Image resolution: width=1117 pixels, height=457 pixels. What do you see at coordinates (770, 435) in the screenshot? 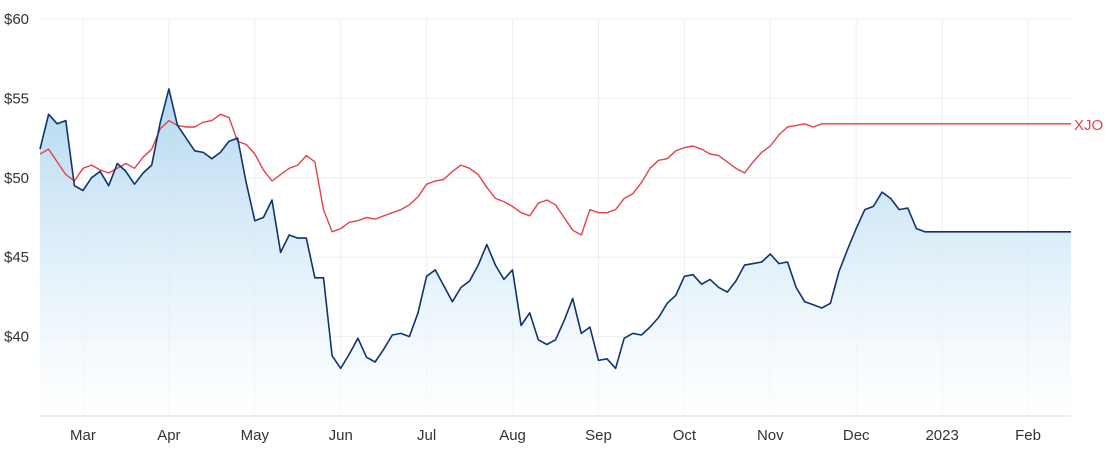
I see `x-tick-label: Nov` at bounding box center [770, 435].